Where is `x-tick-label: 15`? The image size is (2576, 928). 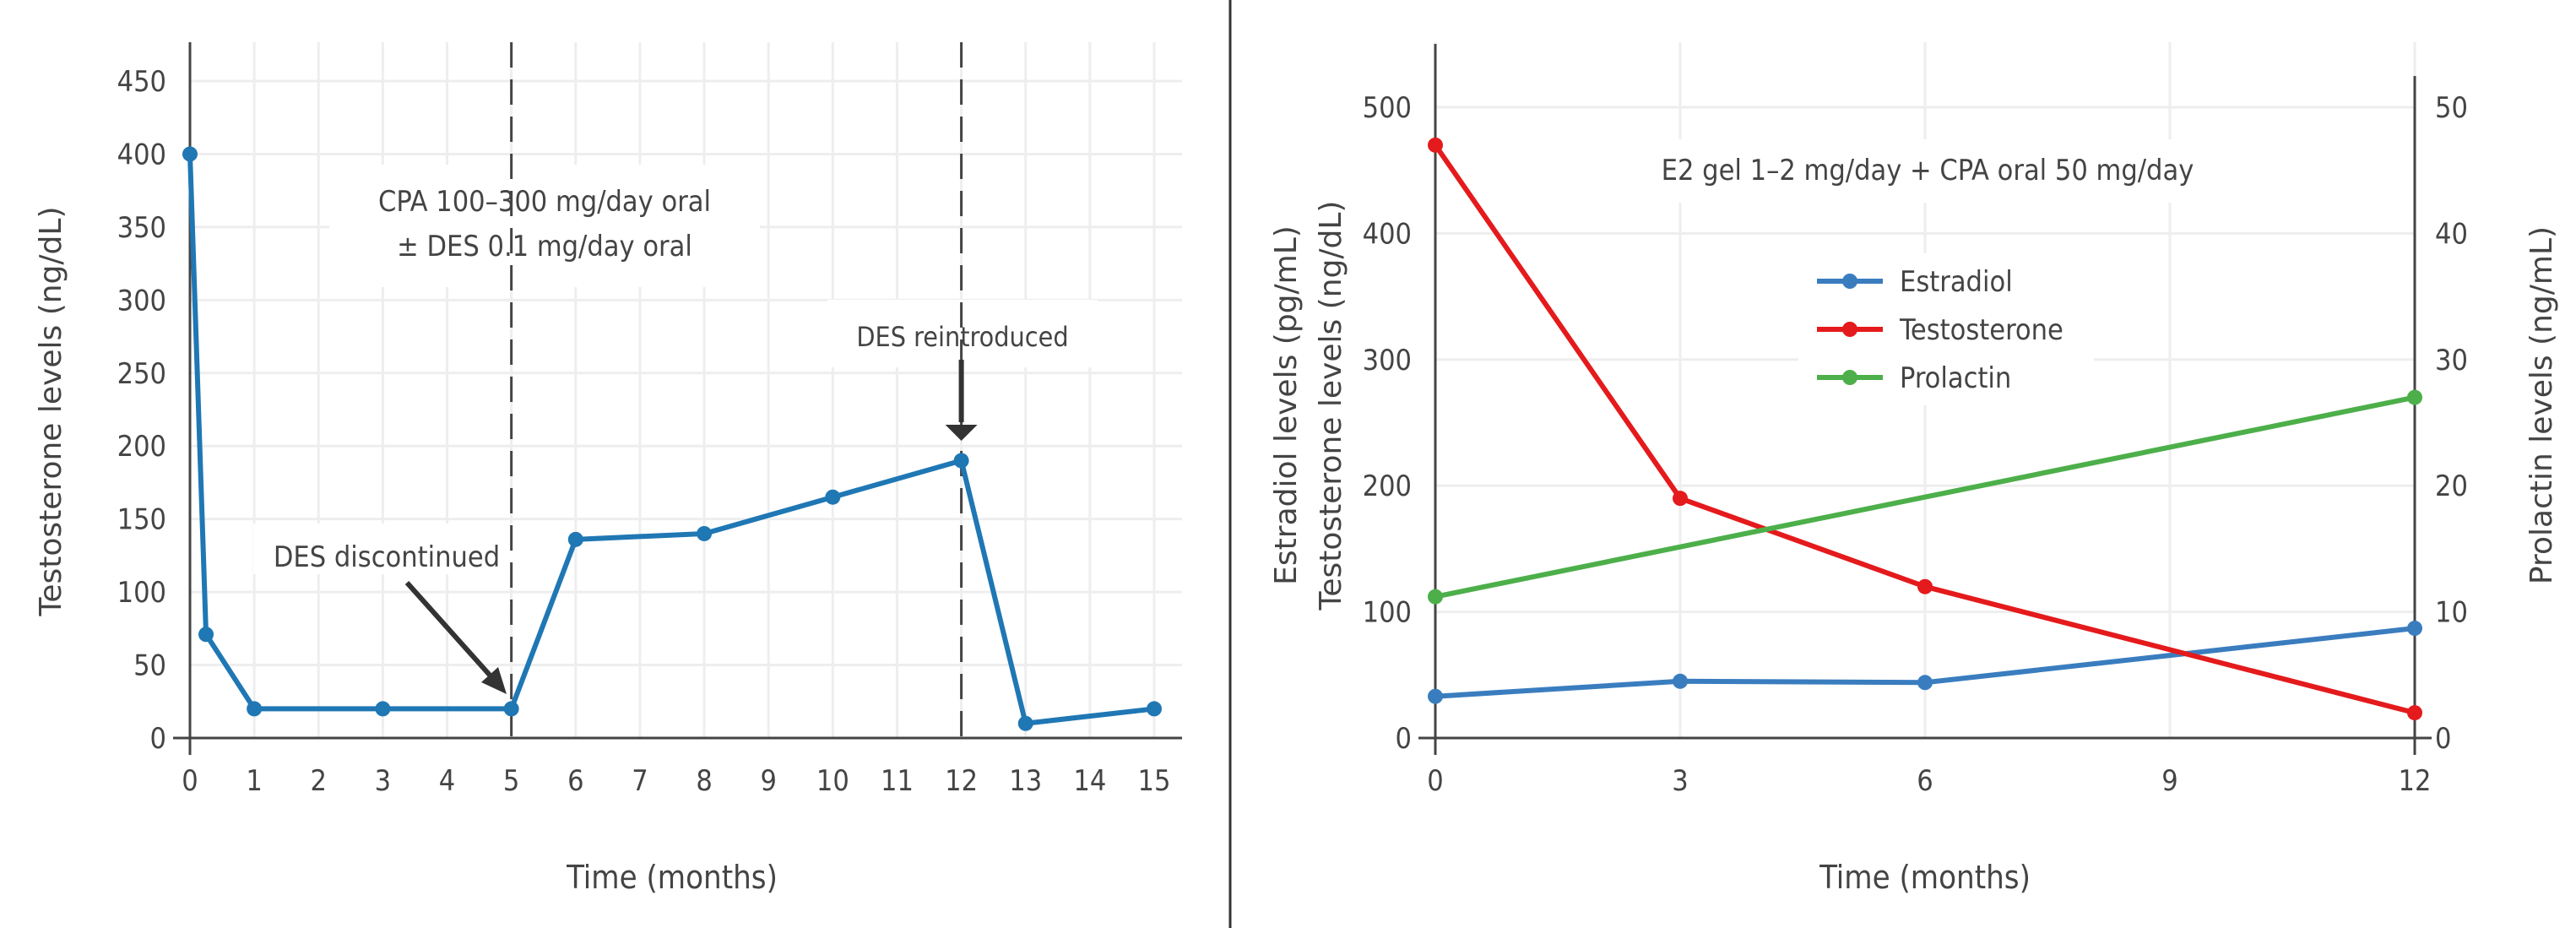 x-tick-label: 15 is located at coordinates (1155, 781).